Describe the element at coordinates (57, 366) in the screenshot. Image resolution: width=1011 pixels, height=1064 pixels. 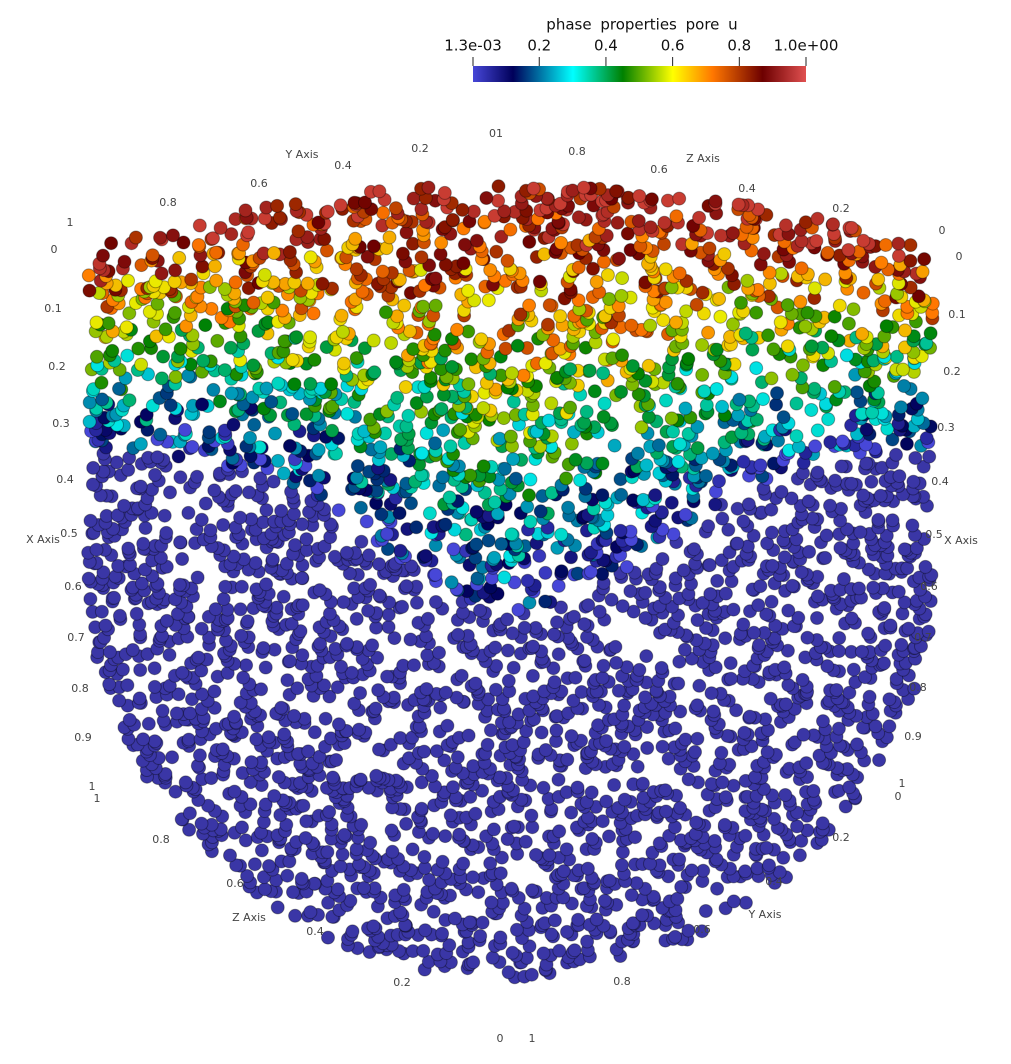
I see `axis-label: 0.2` at that location.